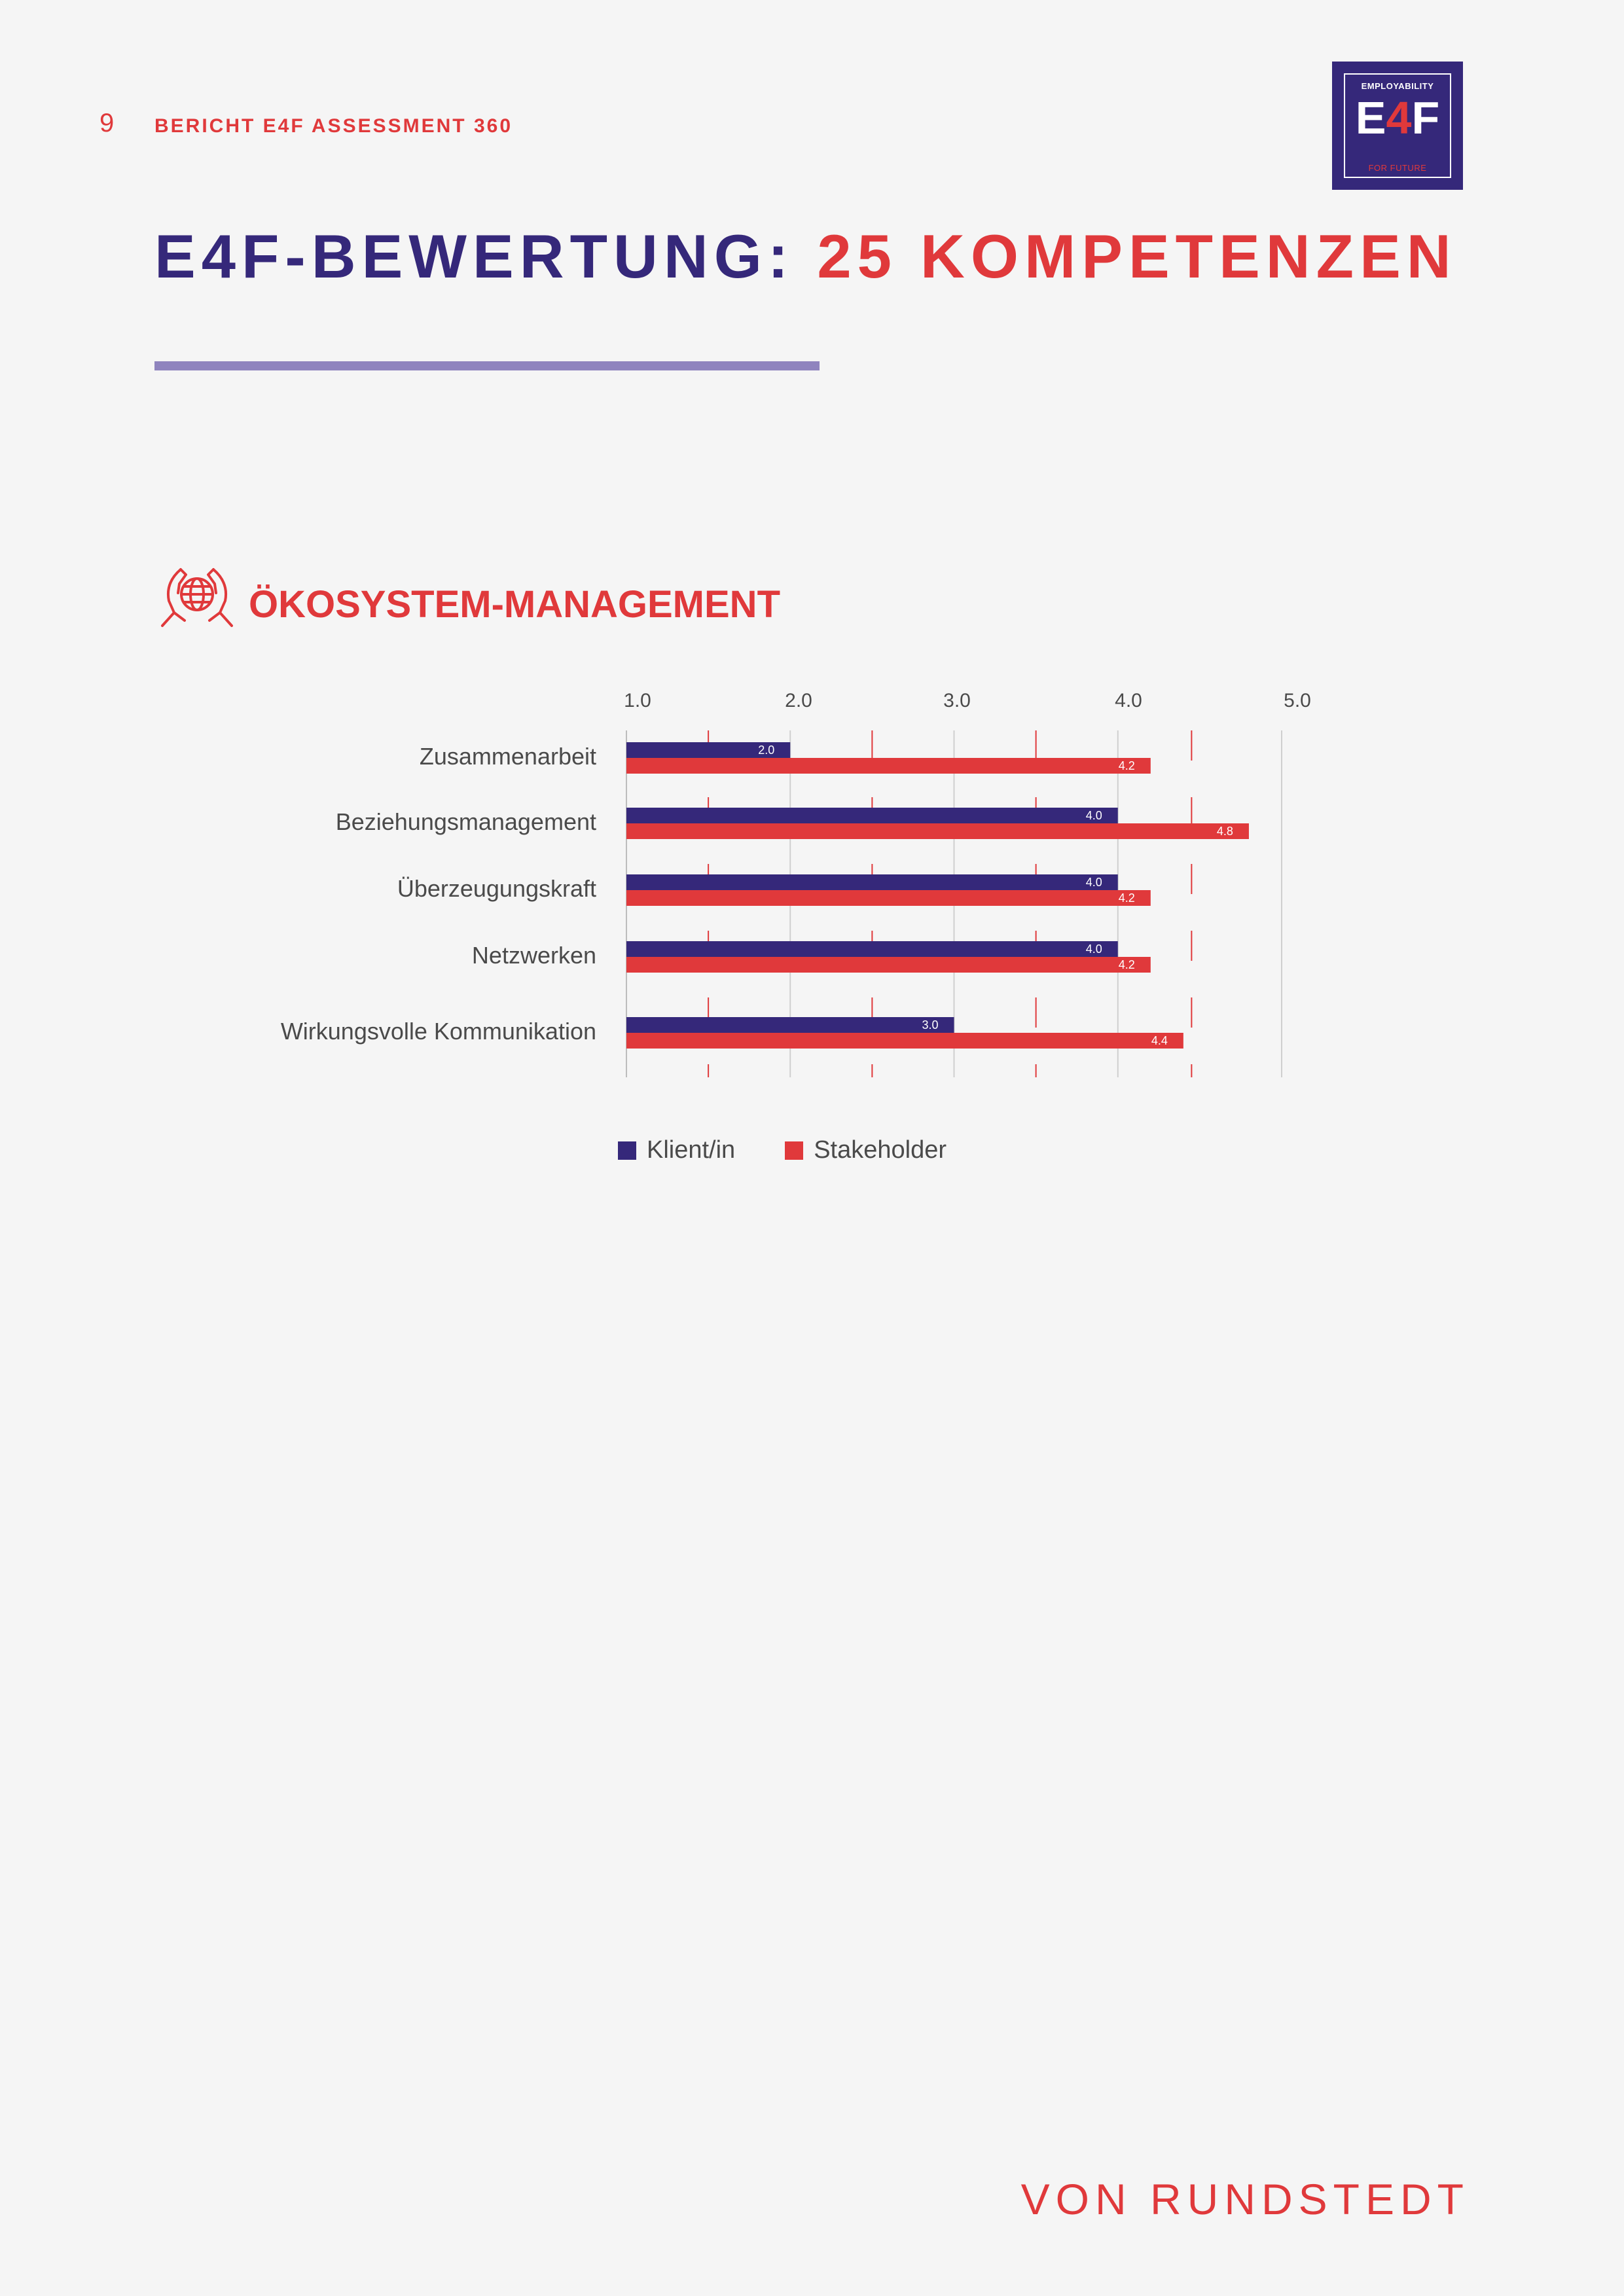 Image resolution: width=1624 pixels, height=2296 pixels. Describe the element at coordinates (1397, 168) in the screenshot. I see `logo-bottom-text: FOR FUTURE` at that location.